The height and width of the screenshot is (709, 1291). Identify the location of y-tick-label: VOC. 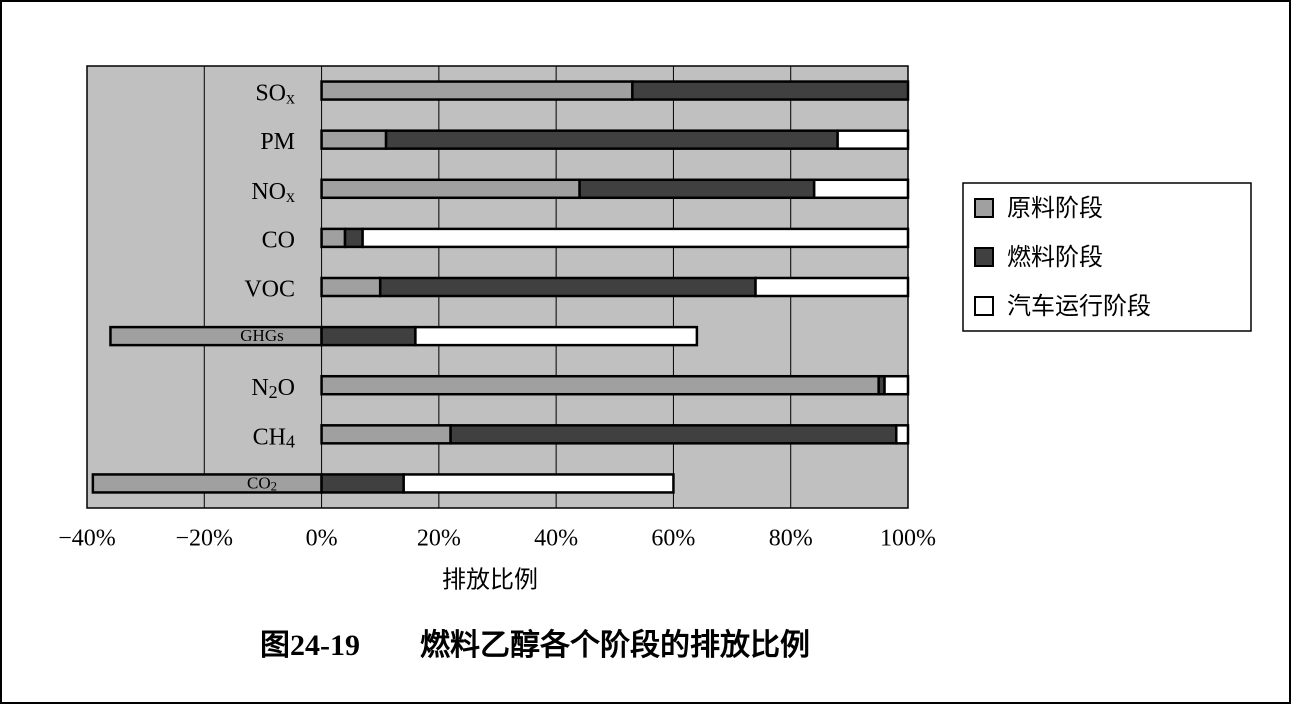
(269, 290).